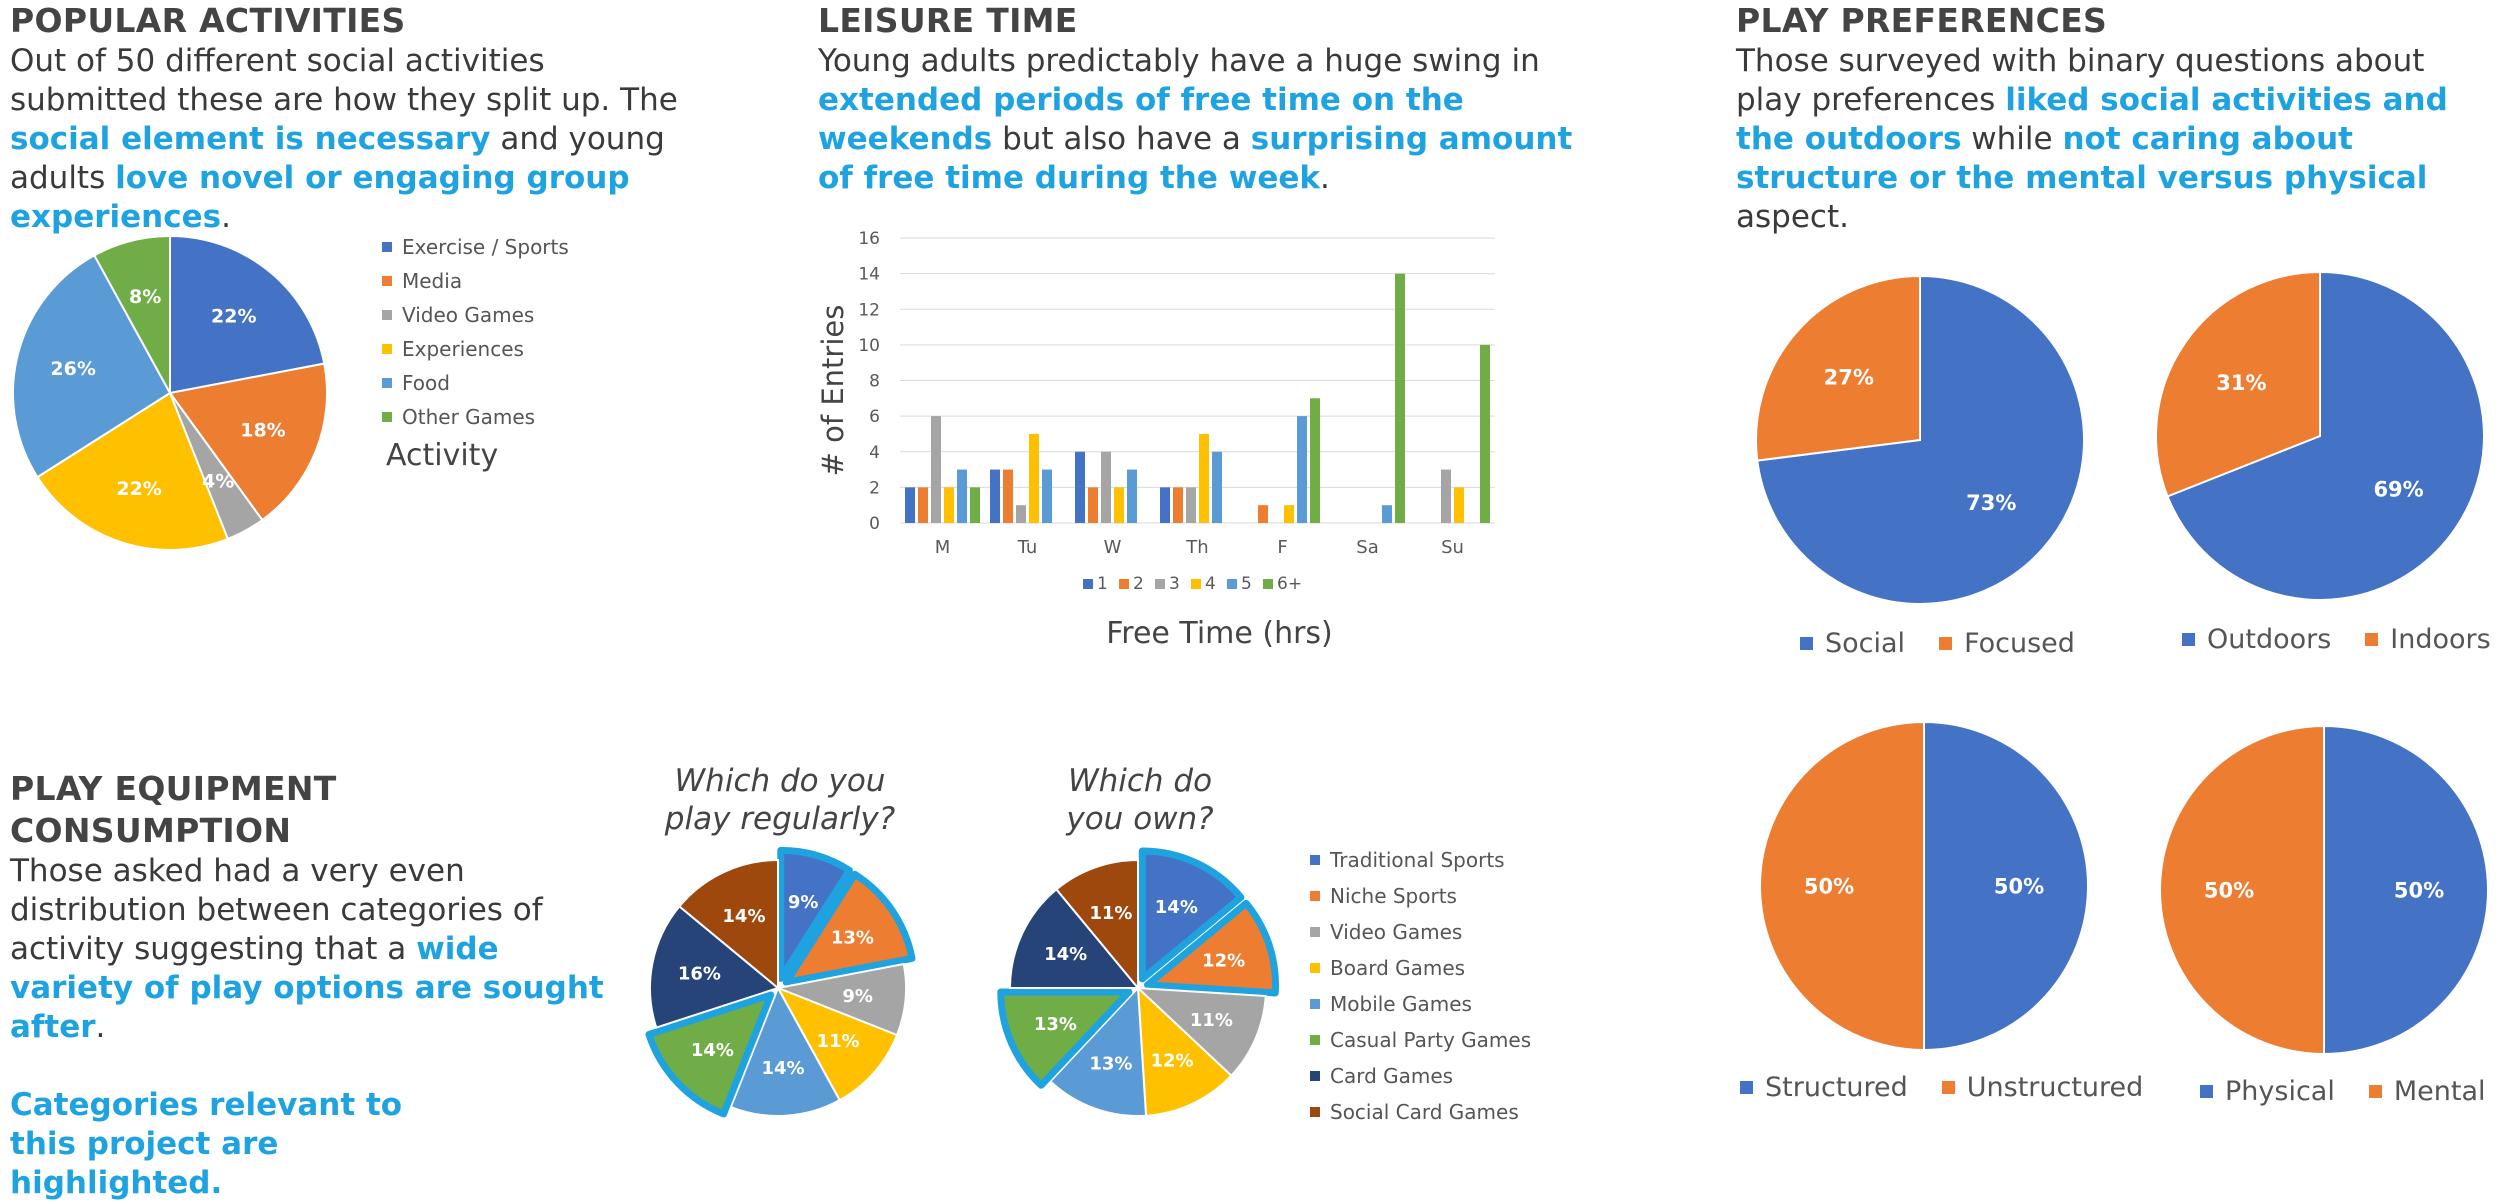 The height and width of the screenshot is (1203, 2500). Describe the element at coordinates (133, 471) in the screenshot. I see `pie-slice-experiences` at that location.